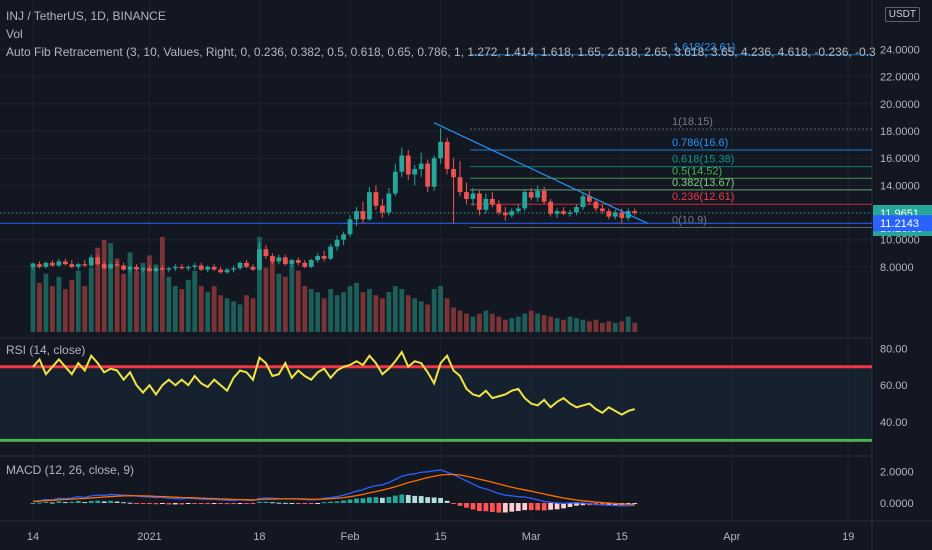 The width and height of the screenshot is (932, 550). Describe the element at coordinates (697, 171) in the screenshot. I see `fib-level-label: 0.5(14.52)` at that location.